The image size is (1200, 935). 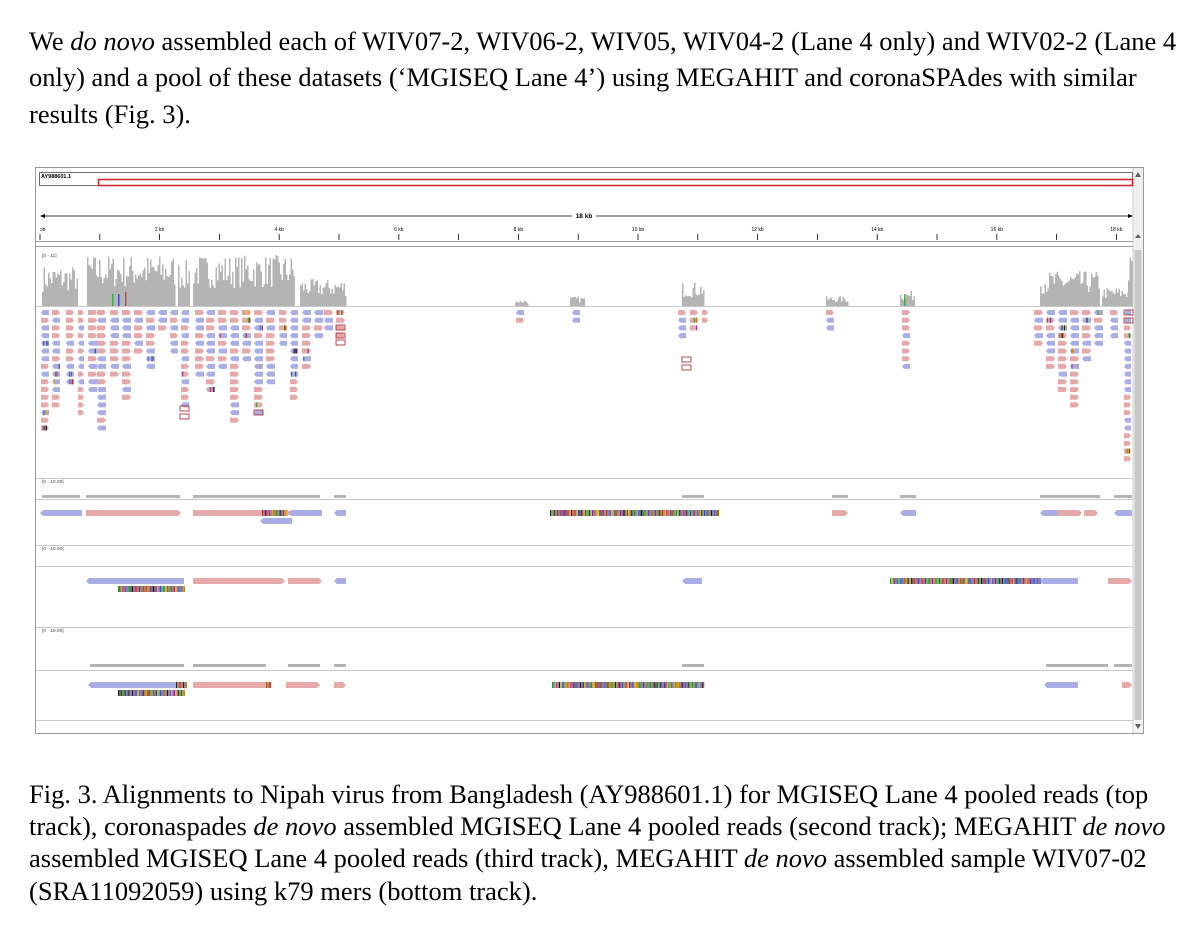 What do you see at coordinates (1138, 174) in the screenshot?
I see `scrollbar-up-arrow-icon` at bounding box center [1138, 174].